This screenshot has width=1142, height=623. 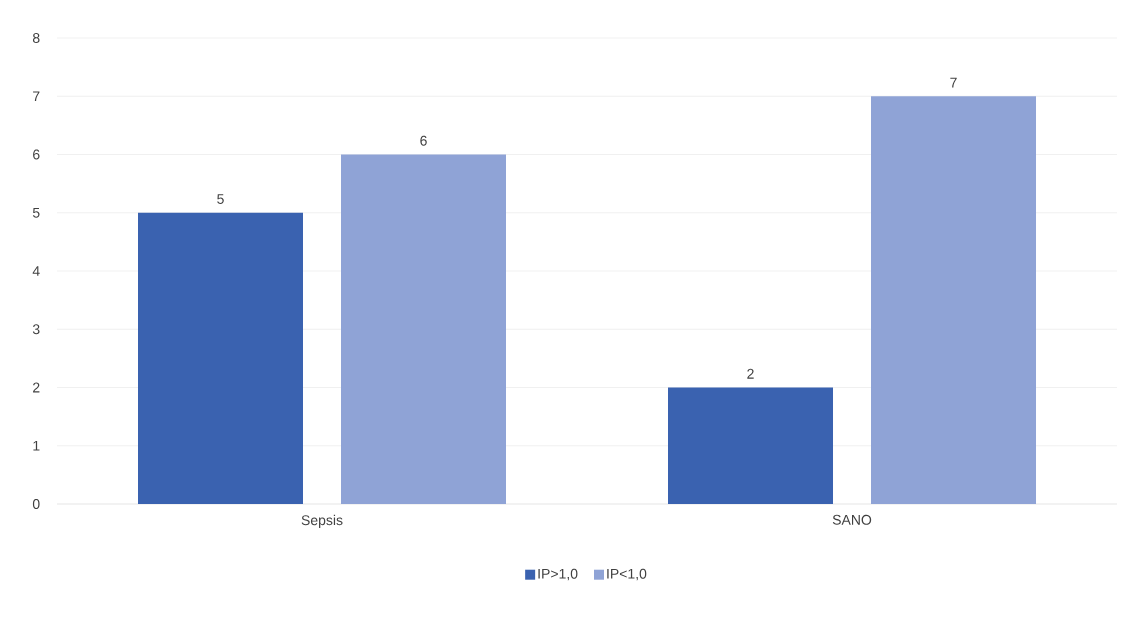 What do you see at coordinates (36, 38) in the screenshot?
I see `y-tick-label: 8` at bounding box center [36, 38].